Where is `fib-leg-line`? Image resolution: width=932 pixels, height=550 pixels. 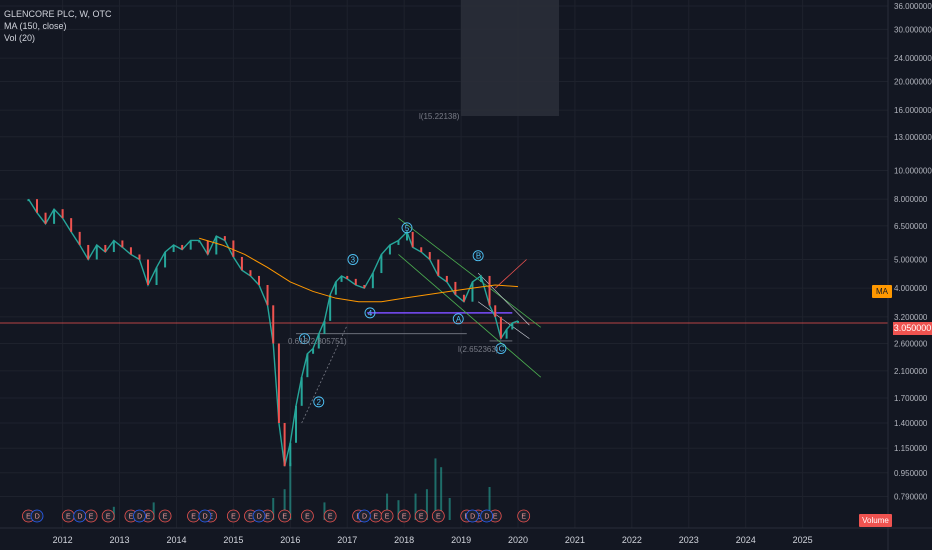
fib-leg-line is located at coordinates (324, 374).